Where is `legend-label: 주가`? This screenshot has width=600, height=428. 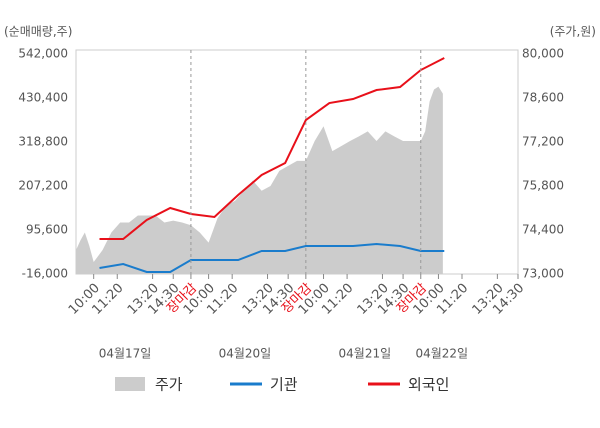
legend-label: 주가 is located at coordinates (169, 385).